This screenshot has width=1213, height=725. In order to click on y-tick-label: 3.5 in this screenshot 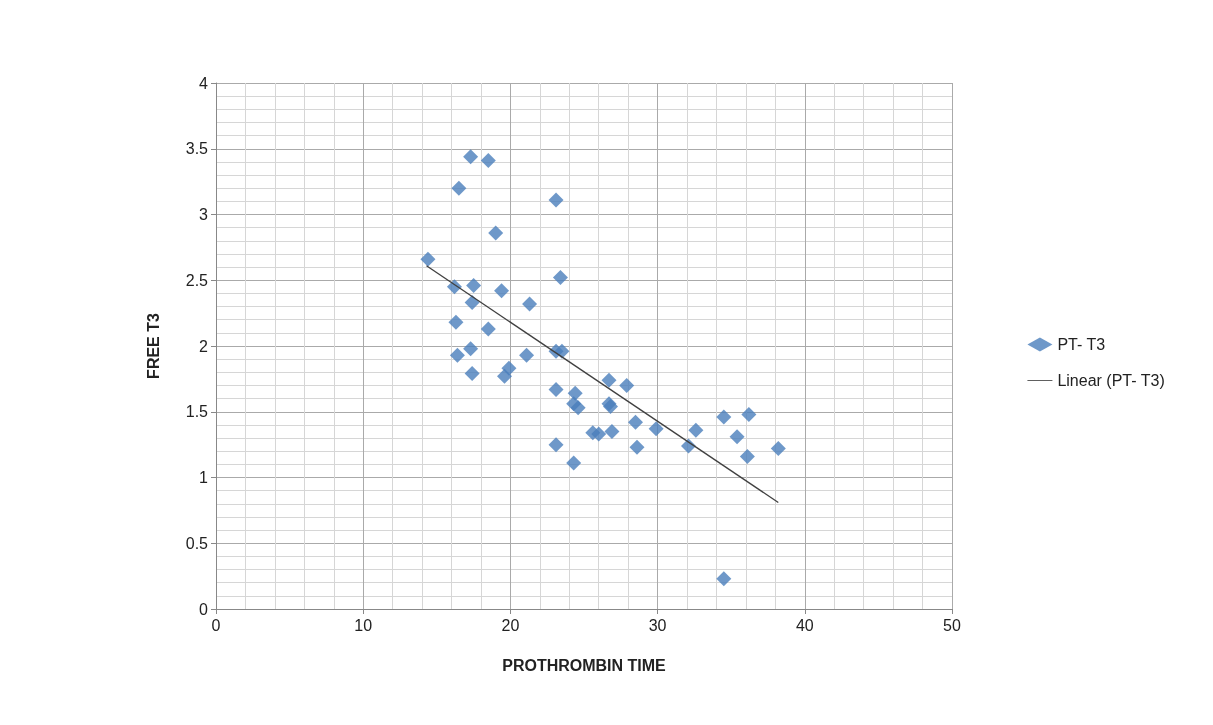, I will do `click(197, 149)`.